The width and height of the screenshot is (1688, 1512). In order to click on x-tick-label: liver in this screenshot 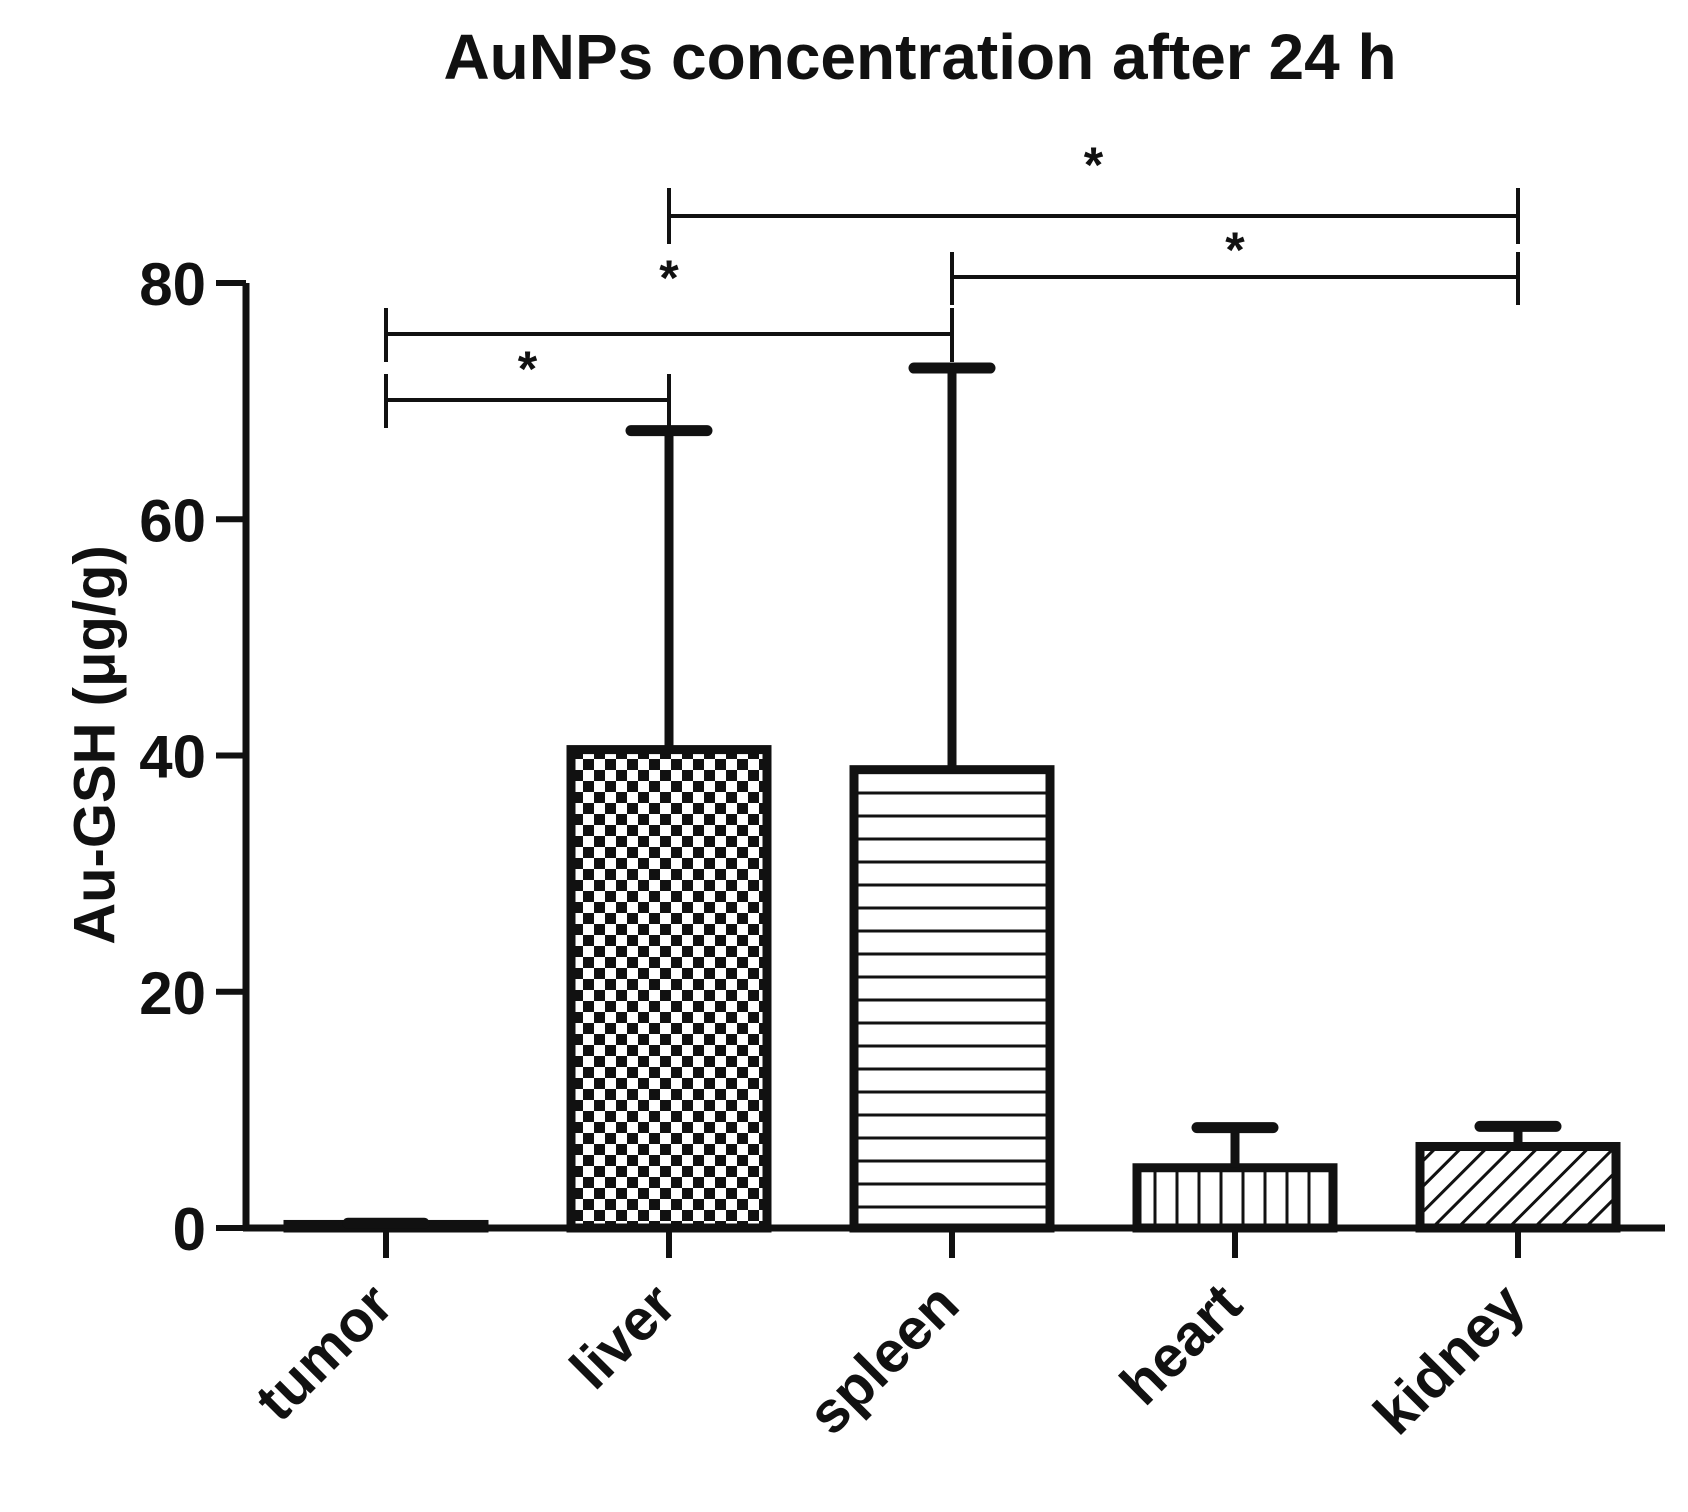, I will do `click(623, 1336)`.